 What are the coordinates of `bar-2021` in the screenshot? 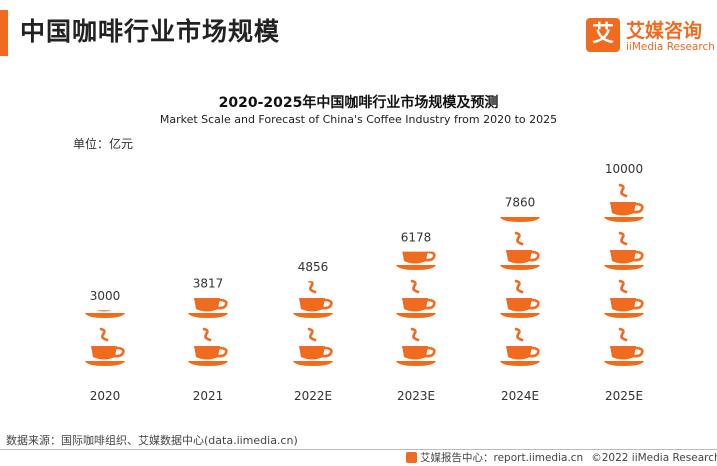 It's located at (208, 332).